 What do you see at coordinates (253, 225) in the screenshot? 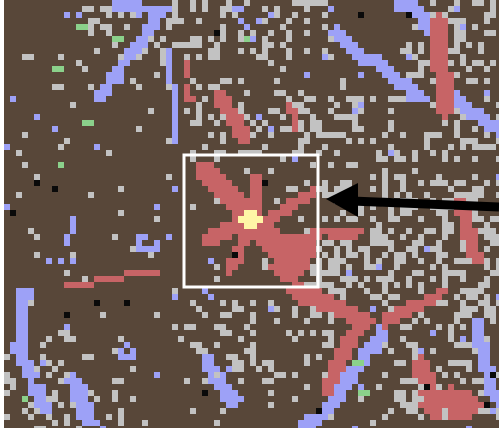
I see `hotspot-cell` at bounding box center [253, 225].